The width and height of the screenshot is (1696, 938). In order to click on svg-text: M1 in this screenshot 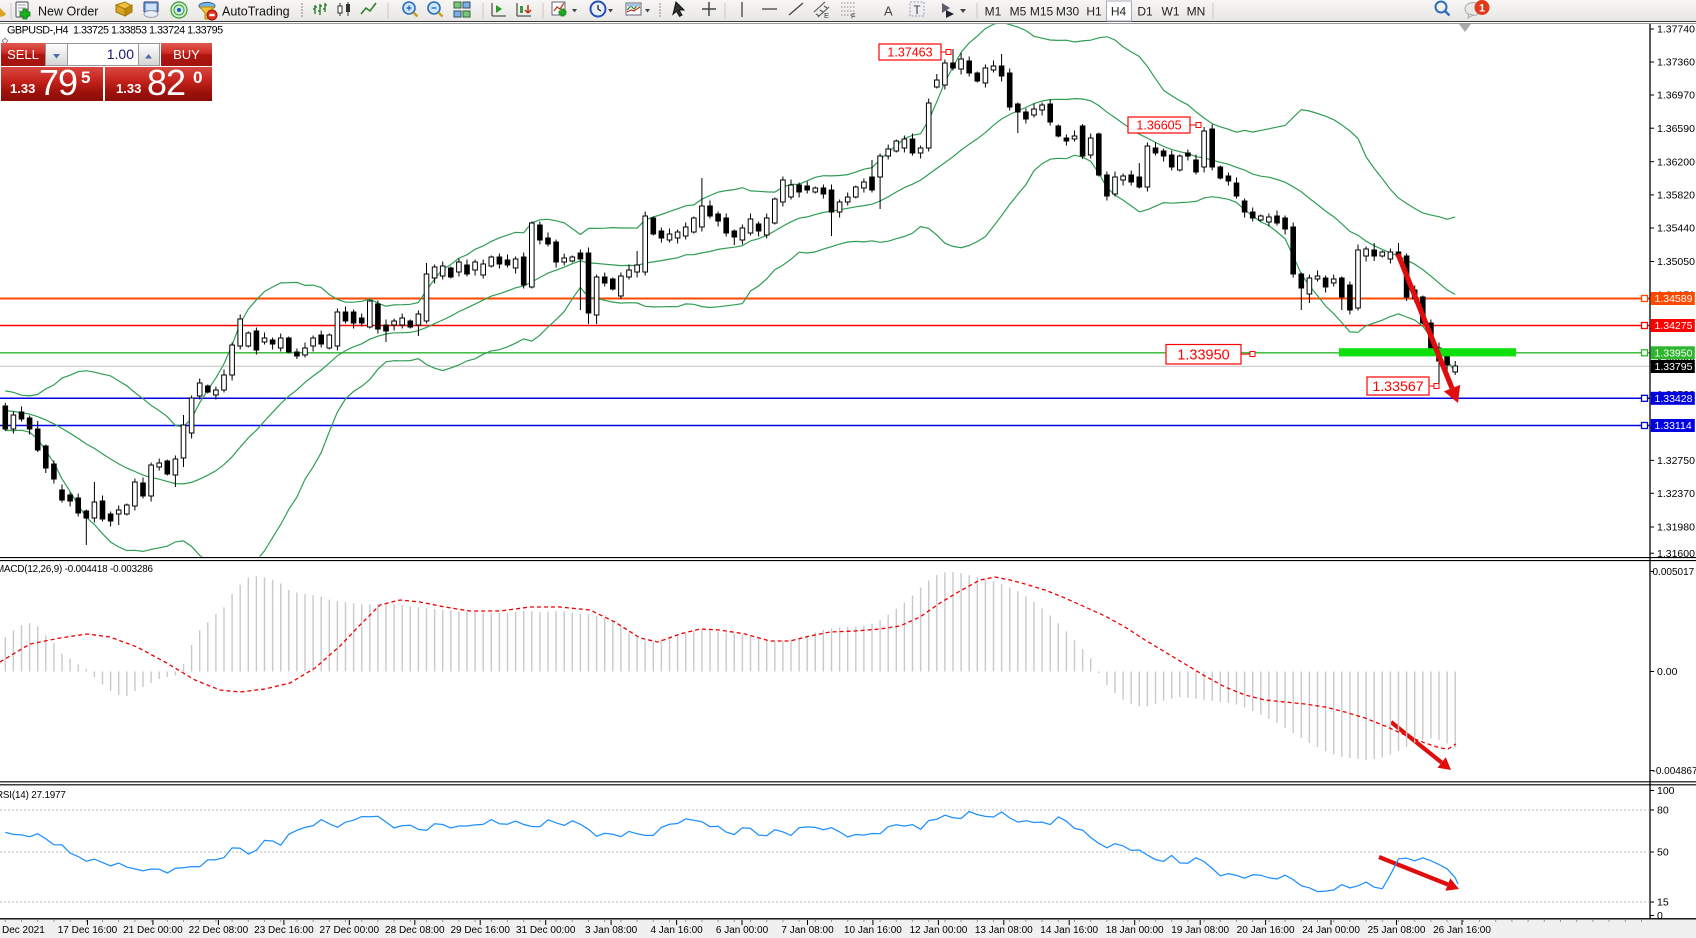, I will do `click(993, 12)`.